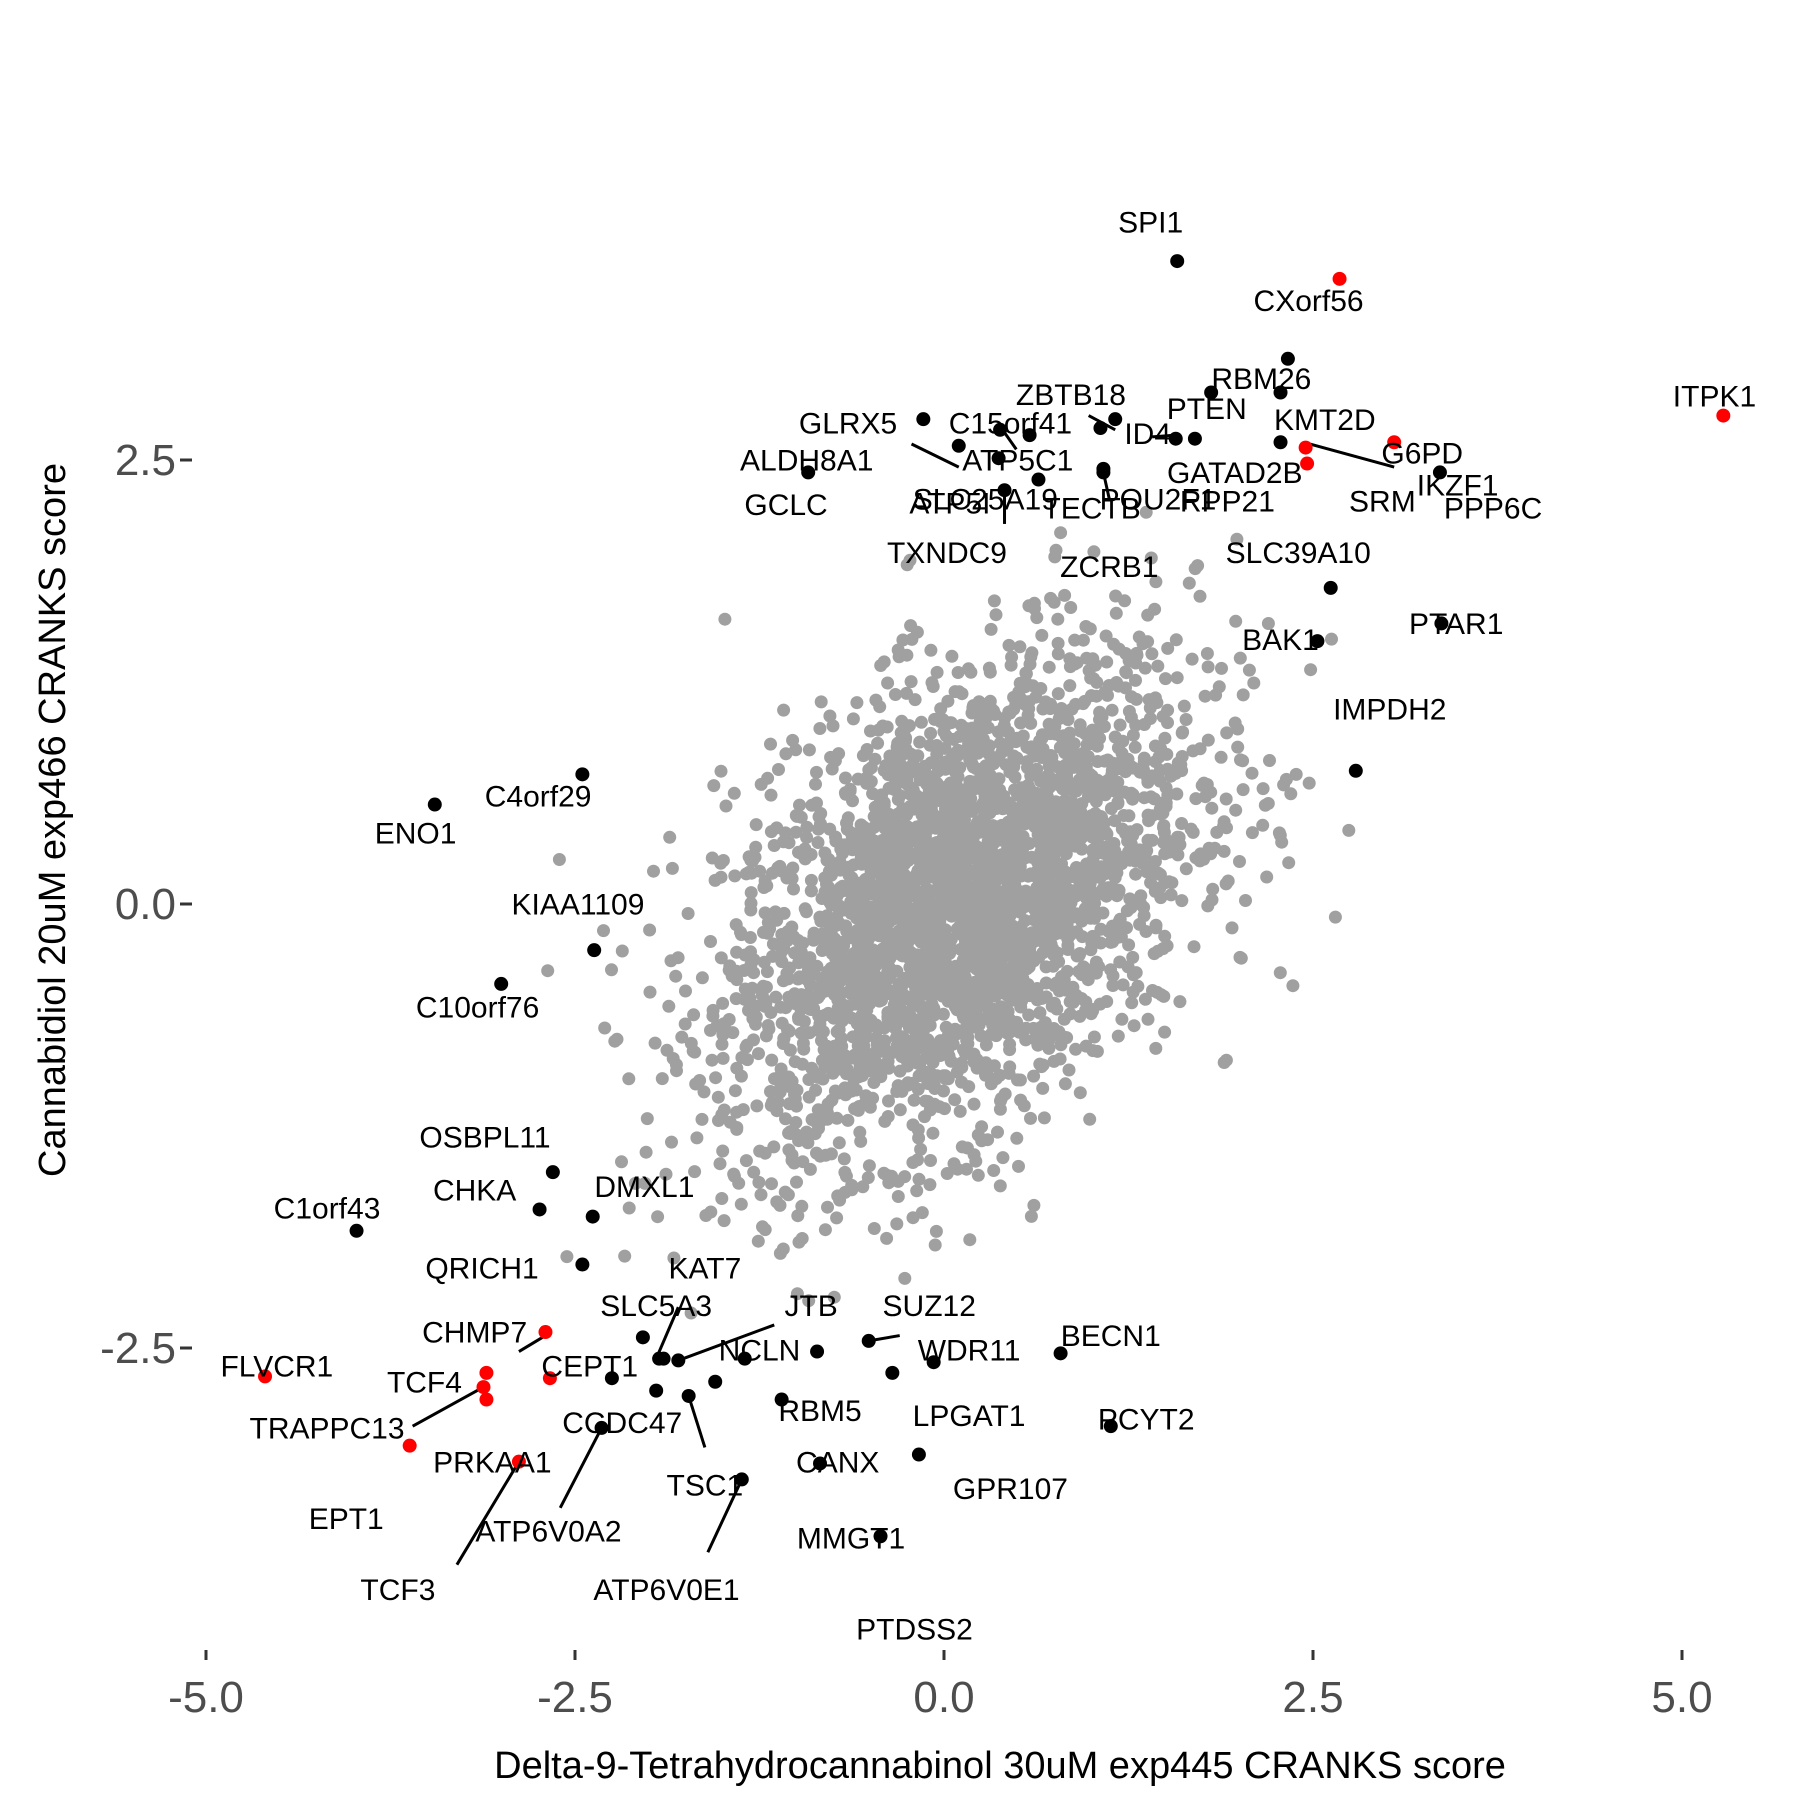 The height and width of the screenshot is (1800, 1800). What do you see at coordinates (1071, 395) in the screenshot?
I see `gene-label: ZBTB18` at bounding box center [1071, 395].